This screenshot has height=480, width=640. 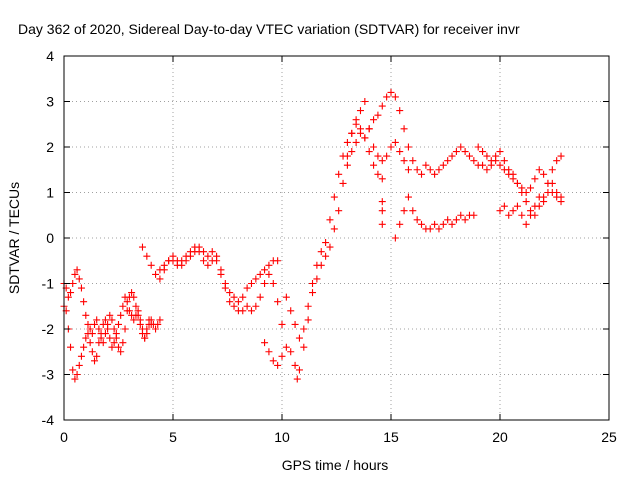 I want to click on series-trace-h, so click(x=434, y=217).